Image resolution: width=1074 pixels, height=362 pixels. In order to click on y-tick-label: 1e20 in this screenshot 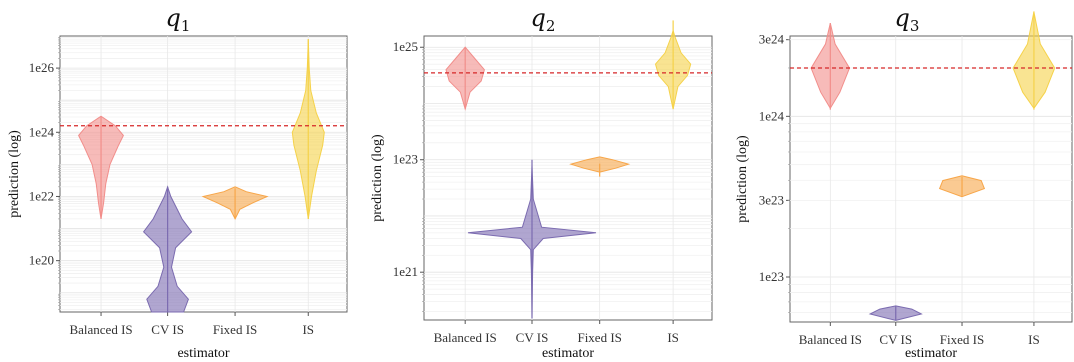, I will do `click(41, 260)`.